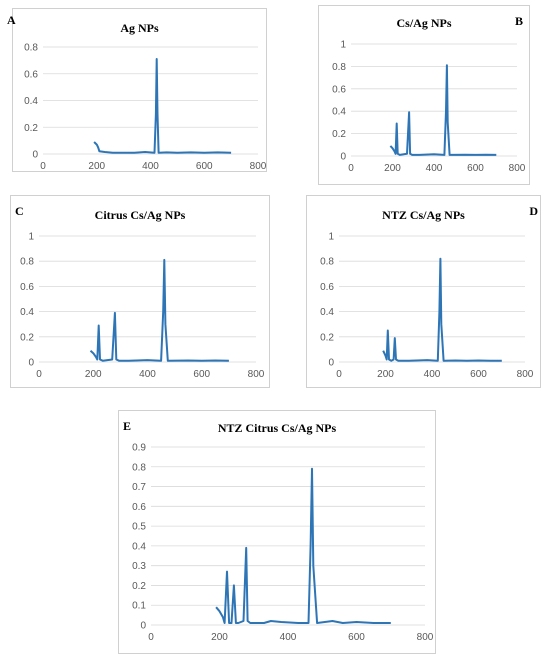 This screenshot has height=659, width=550. I want to click on chart-title: NTZ Cs/Ag NPs, so click(423, 215).